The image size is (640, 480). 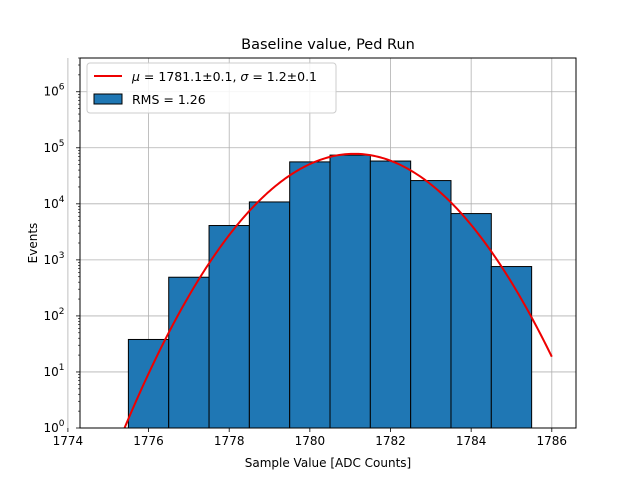 I want to click on x-tick-label: 1782, so click(x=390, y=441).